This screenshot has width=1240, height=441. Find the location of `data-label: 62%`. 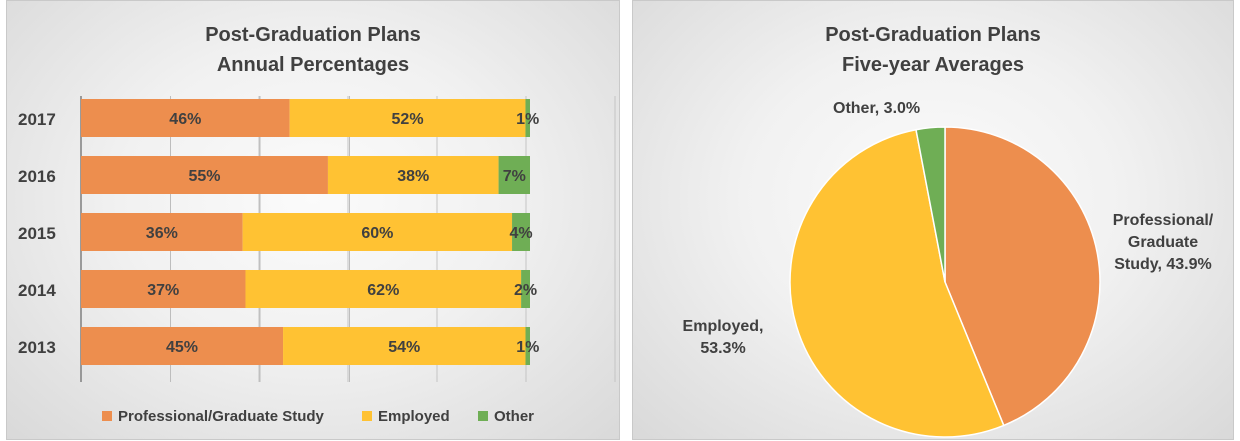

data-label: 62% is located at coordinates (383, 290).